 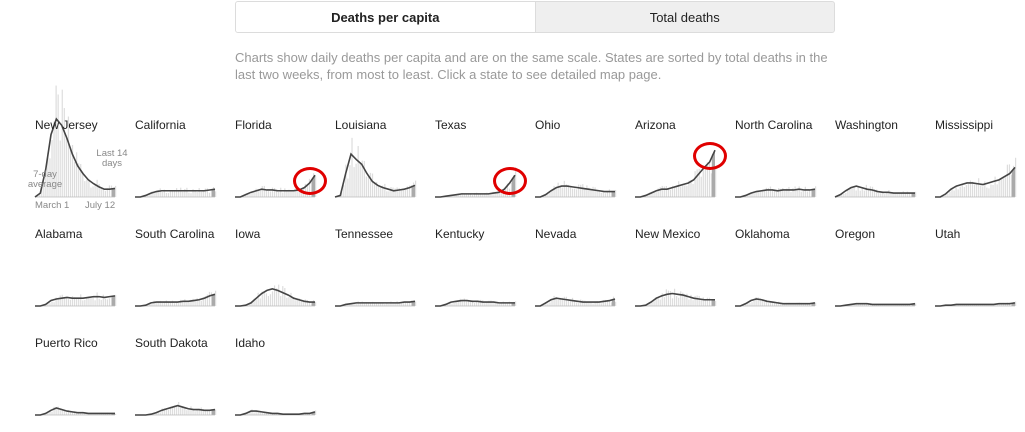 What do you see at coordinates (980, 234) in the screenshot?
I see `state-name: Utah` at bounding box center [980, 234].